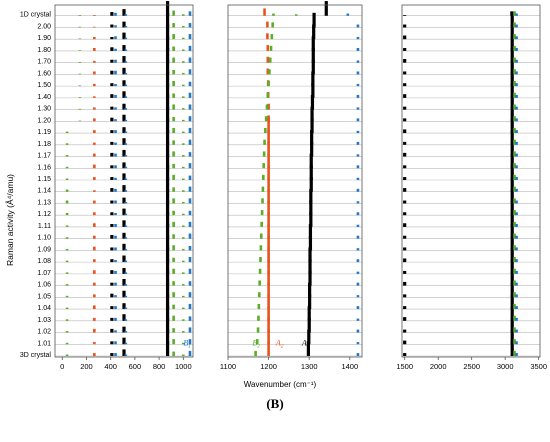 This screenshot has width=550, height=442. I want to click on x-tick-label: 1300, so click(309, 366).